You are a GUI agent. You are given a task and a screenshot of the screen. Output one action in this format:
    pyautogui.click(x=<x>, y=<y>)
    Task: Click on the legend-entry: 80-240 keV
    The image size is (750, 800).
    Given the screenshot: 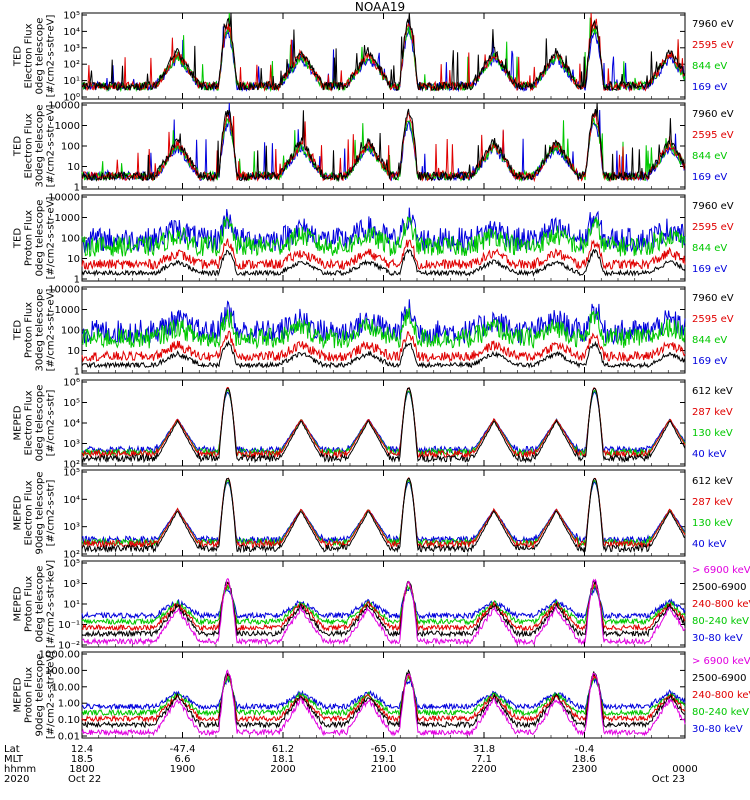 What is the action you would take?
    pyautogui.click(x=720, y=712)
    